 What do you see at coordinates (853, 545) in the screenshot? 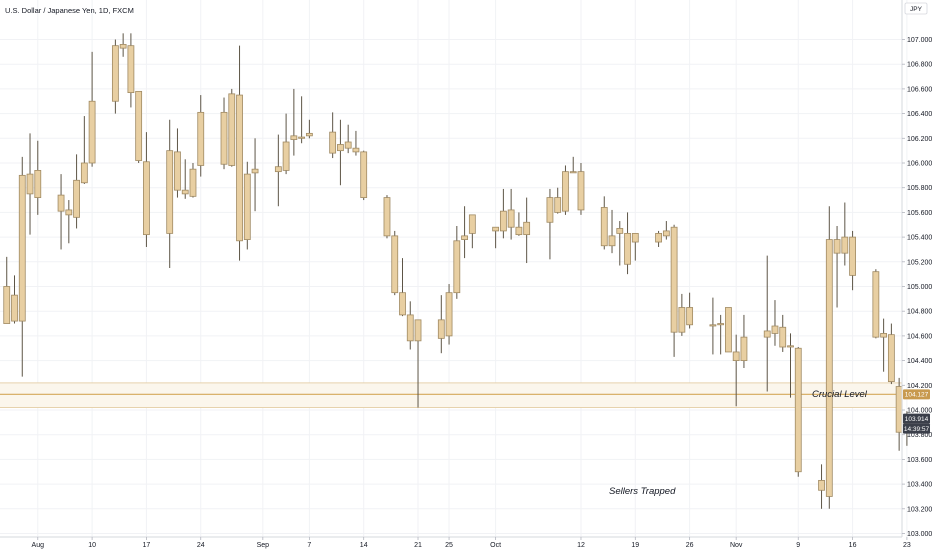
I see `time-axis-tick-label: 16` at bounding box center [853, 545].